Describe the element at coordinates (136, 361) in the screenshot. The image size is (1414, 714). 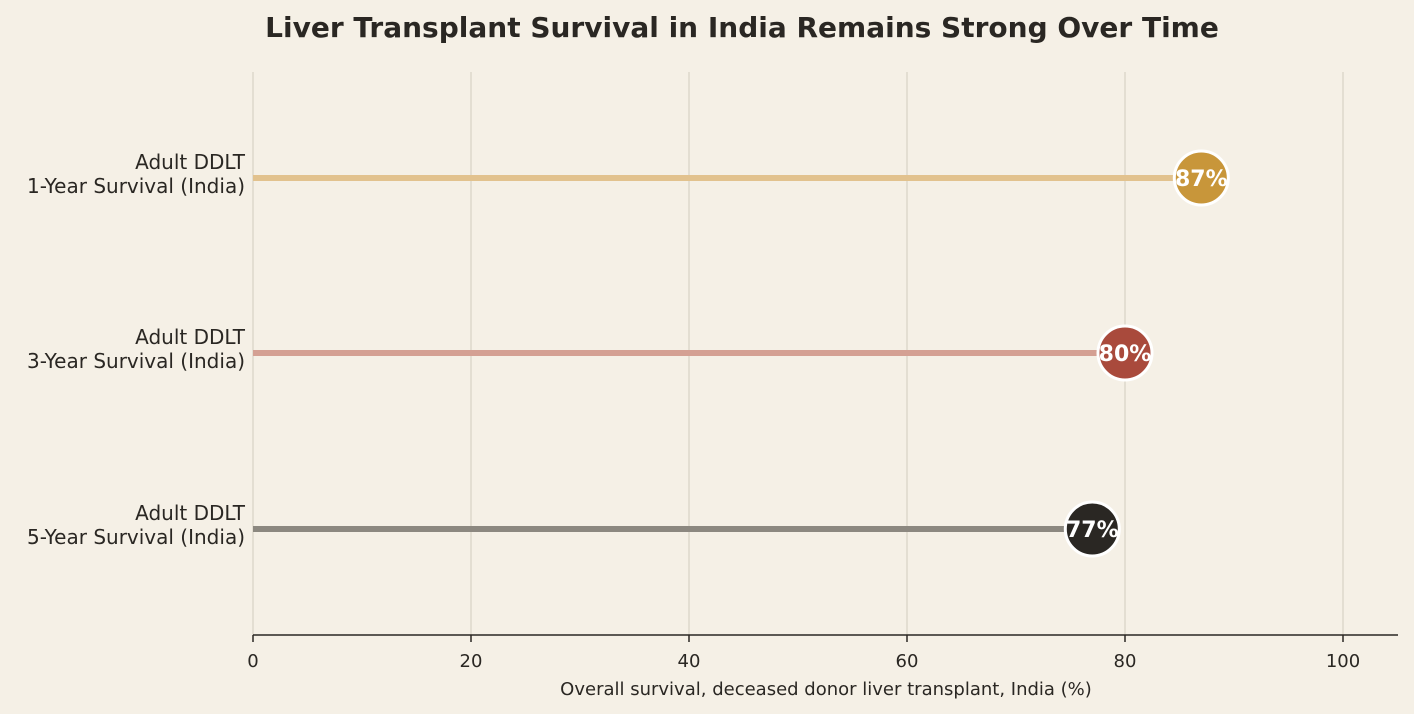
I see `category-label: 3-Year Survival (India)` at that location.